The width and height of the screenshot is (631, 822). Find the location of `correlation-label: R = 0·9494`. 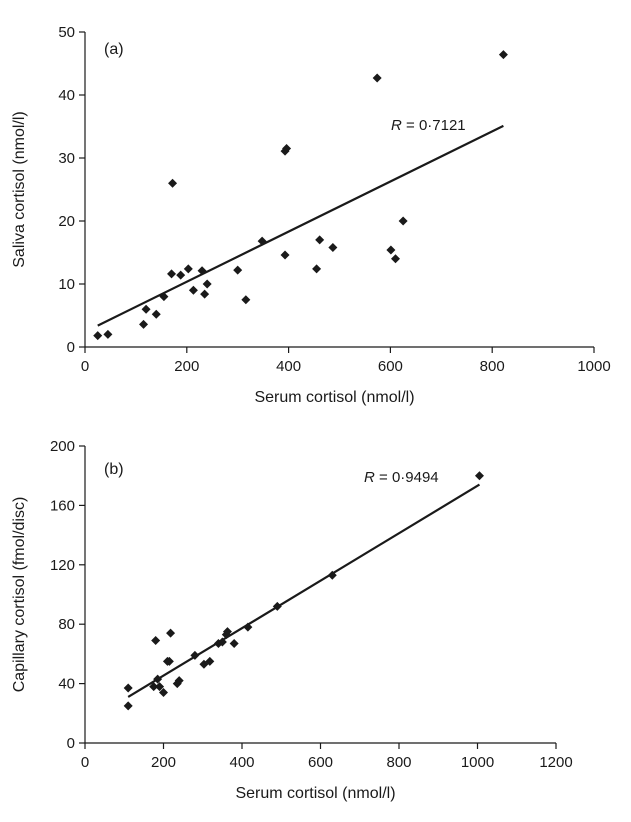

correlation-label: R = 0·9494 is located at coordinates (401, 477).